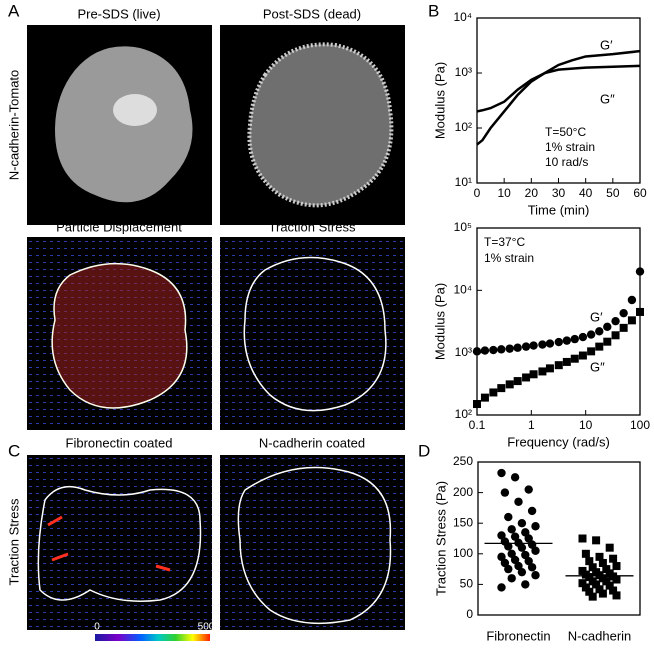 This screenshot has width=654, height=650. I want to click on panel-label: A, so click(14, 10).